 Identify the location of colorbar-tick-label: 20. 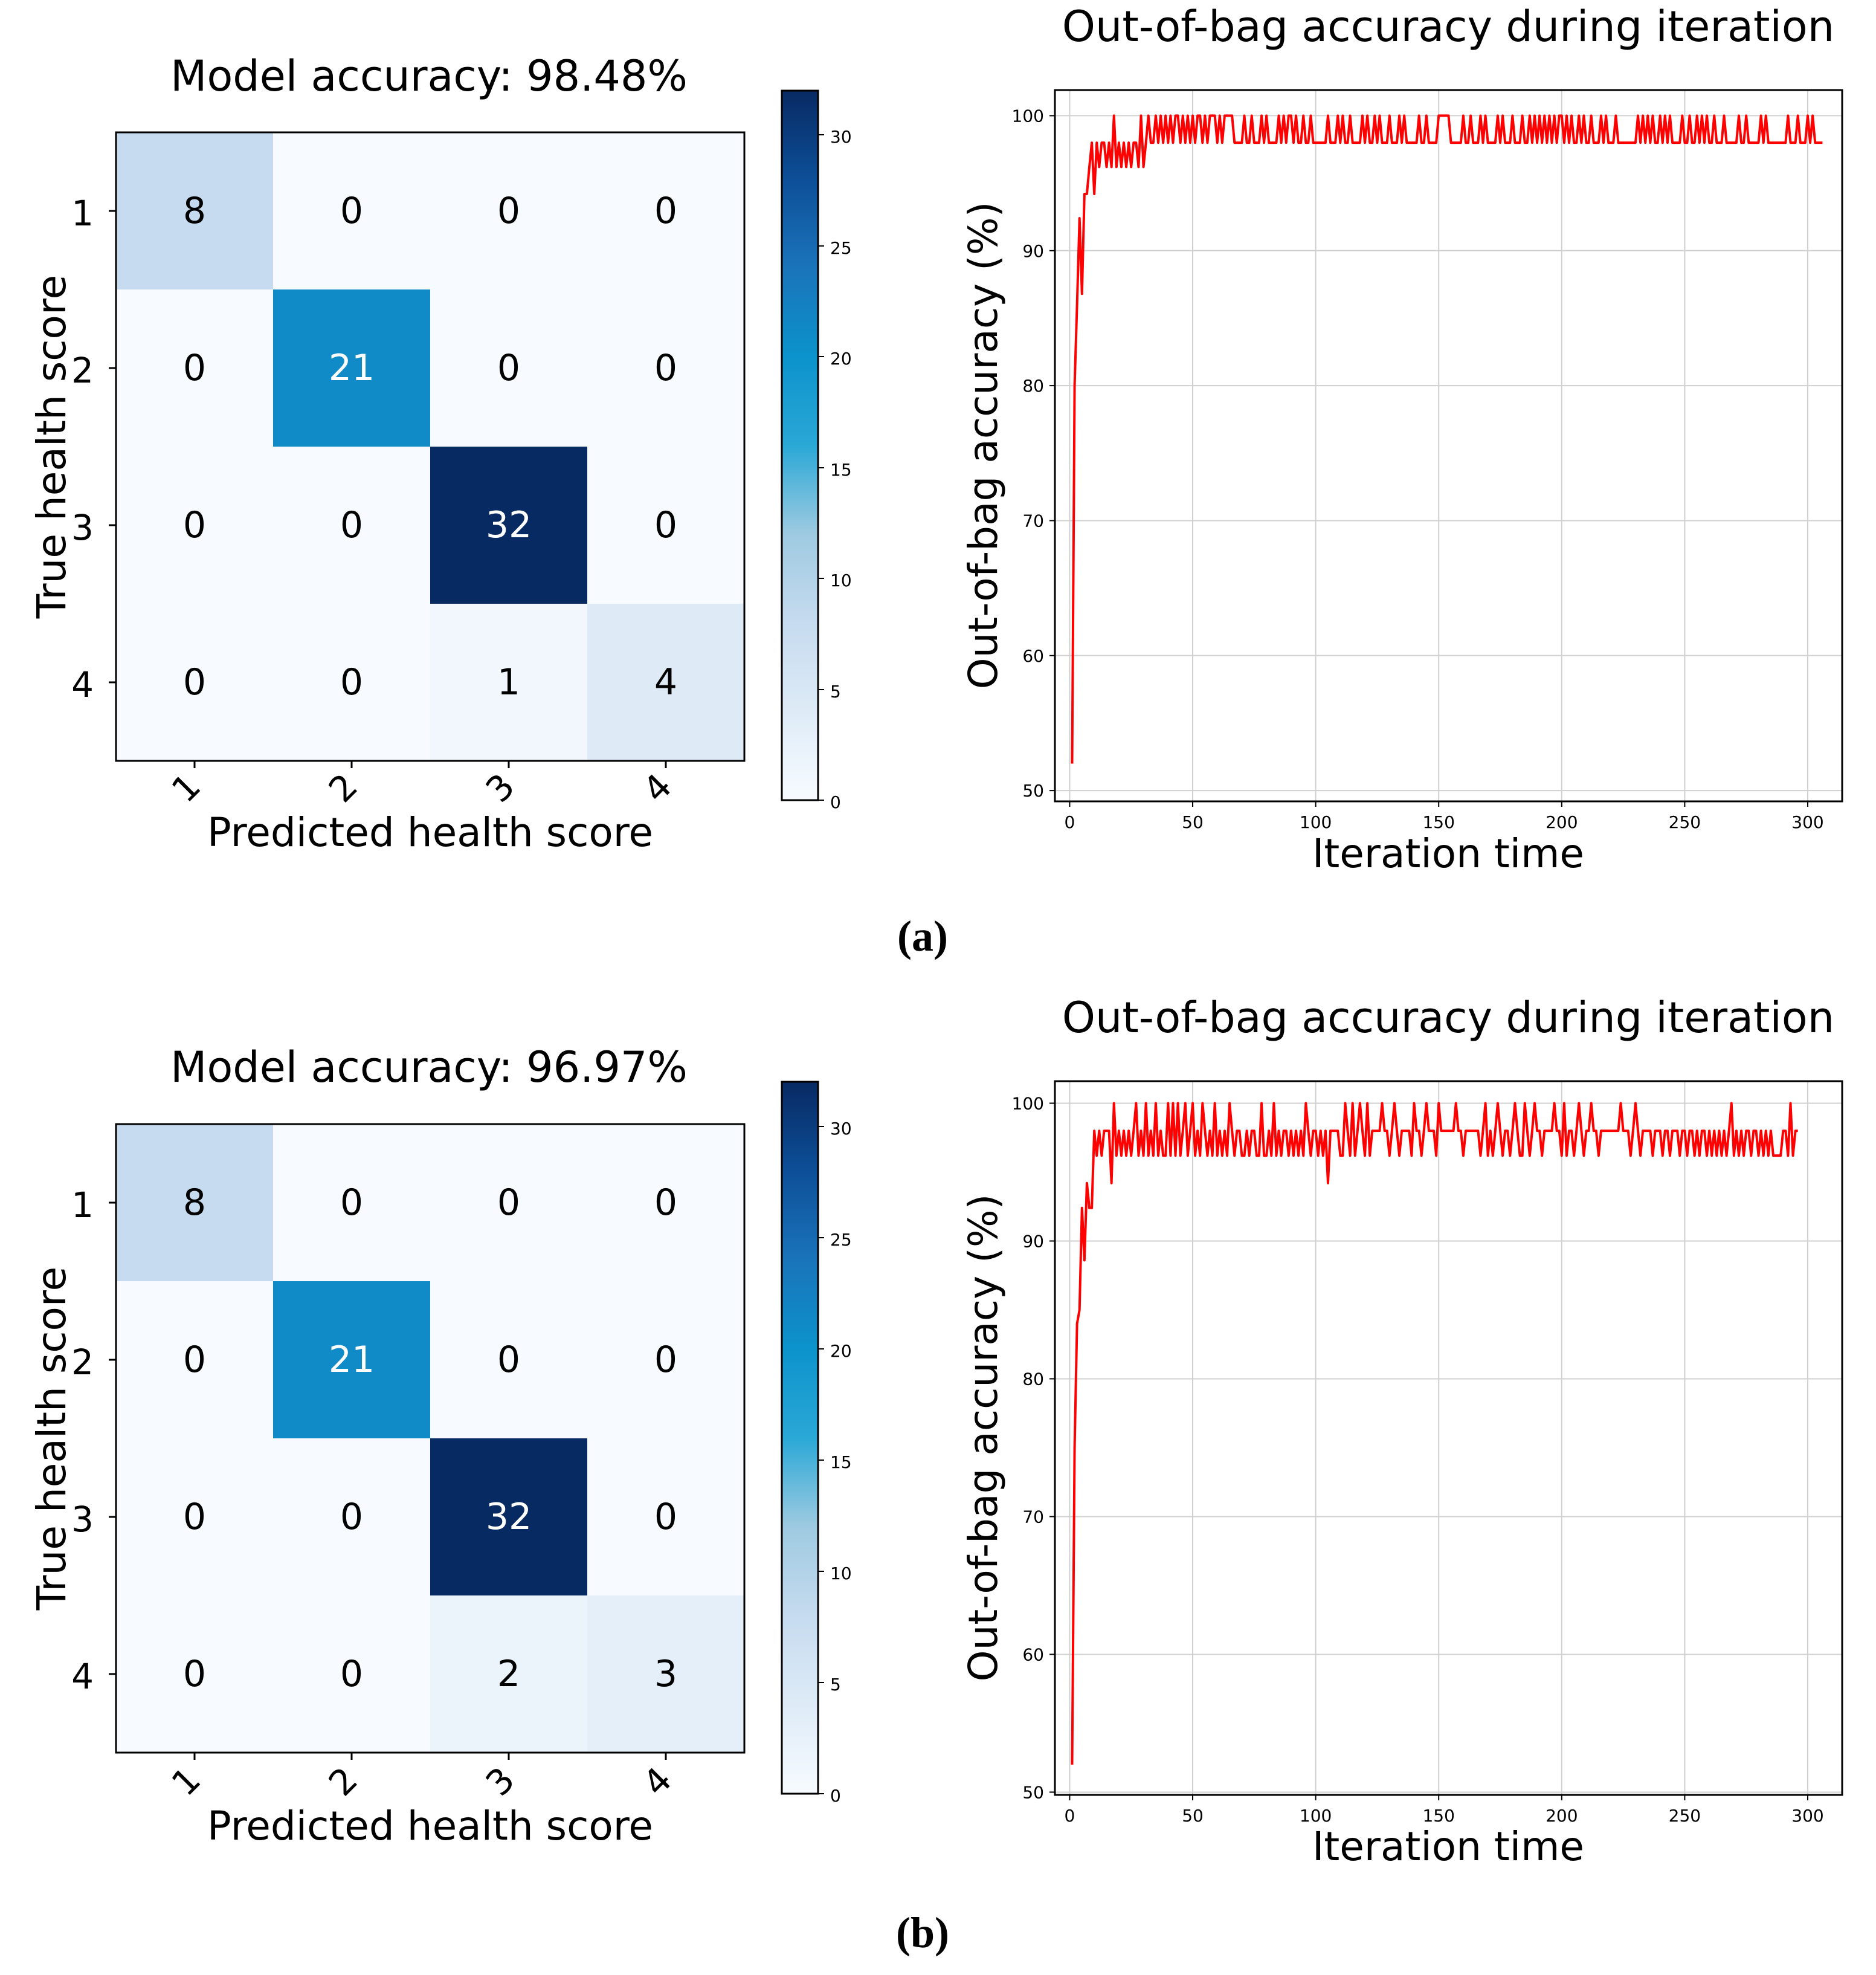
(841, 1351).